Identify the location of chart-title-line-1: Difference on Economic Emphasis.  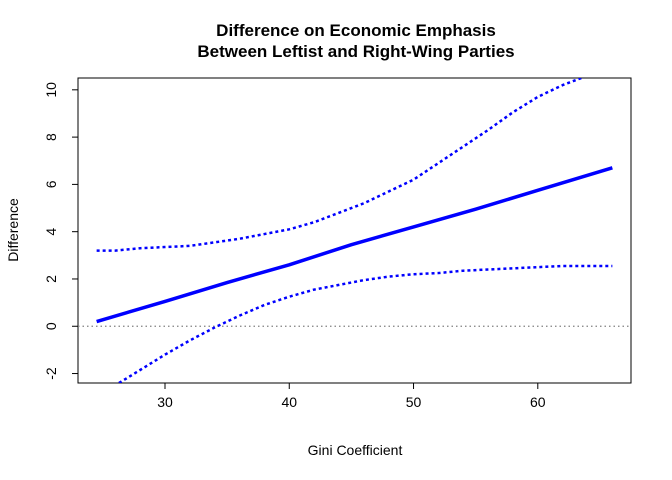
(356, 30).